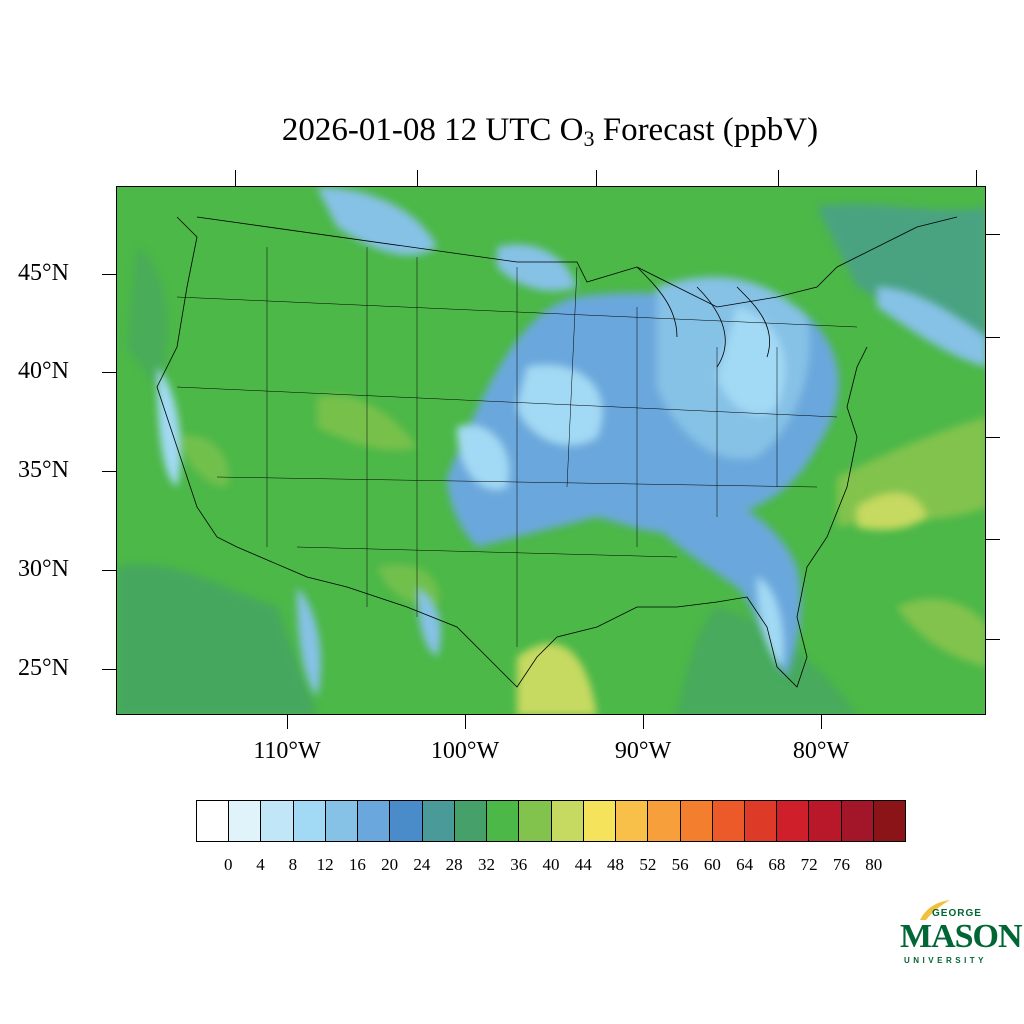 This screenshot has height=1024, width=1024. What do you see at coordinates (703, 317) in the screenshot?
I see `great-lakes-line` at bounding box center [703, 317].